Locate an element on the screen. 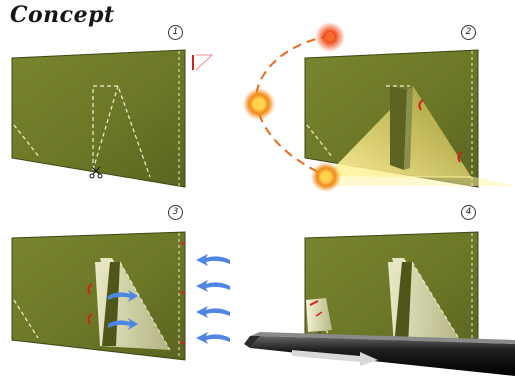 Image resolution: width=515 pixels, height=380 pixels. step-number-2: 2 is located at coordinates (468, 32).